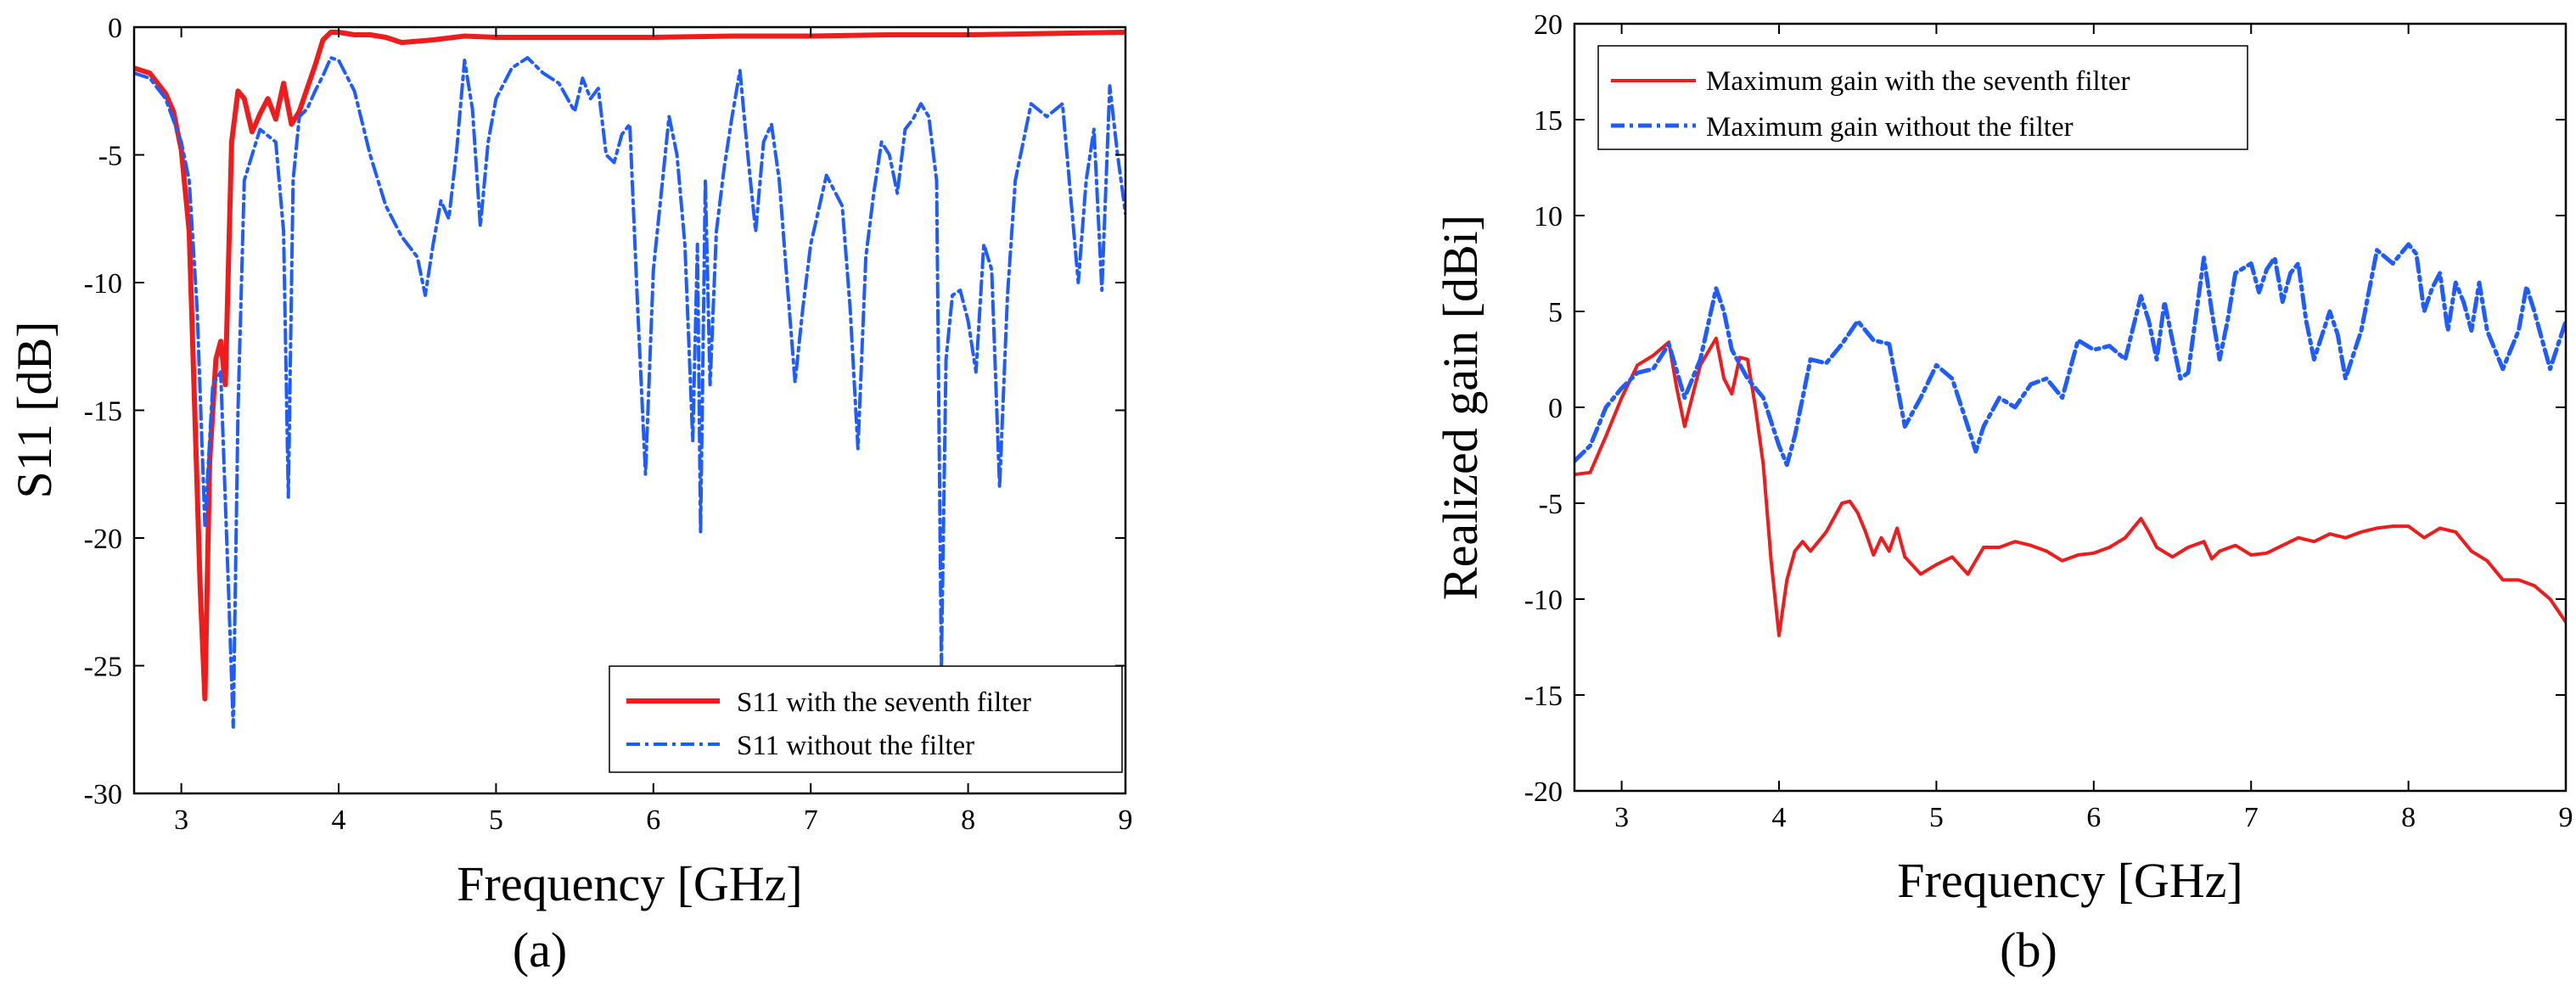 The height and width of the screenshot is (992, 2576). What do you see at coordinates (103, 794) in the screenshot?
I see `y-tick-label-a: -30` at bounding box center [103, 794].